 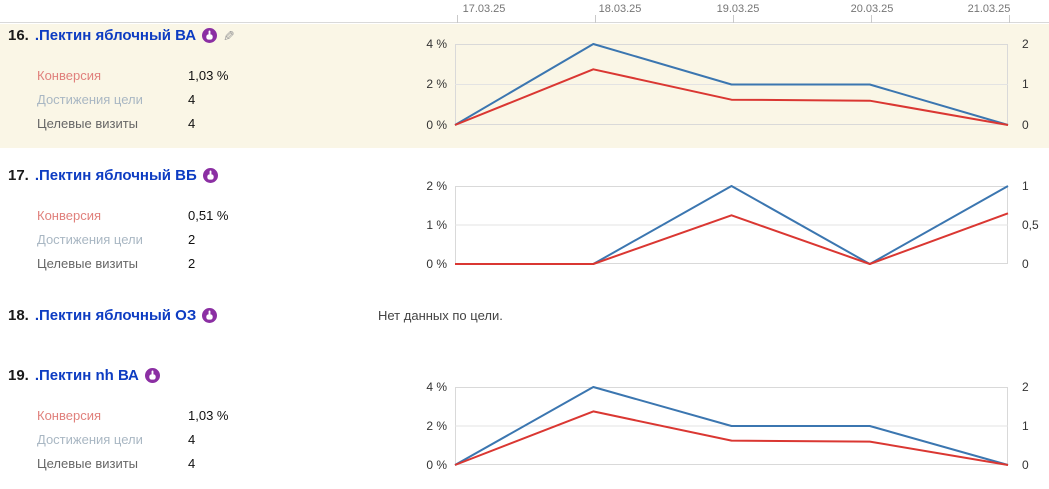 What do you see at coordinates (18, 175) in the screenshot?
I see `goal-number: 17.` at bounding box center [18, 175].